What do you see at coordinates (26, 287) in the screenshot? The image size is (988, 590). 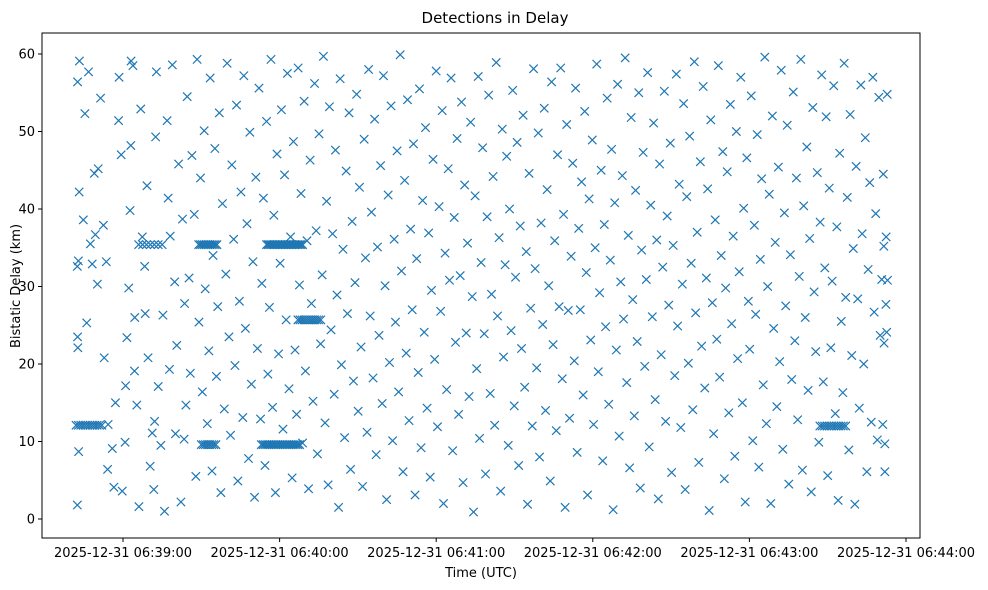 I see `y-tick-label: 30` at bounding box center [26, 287].